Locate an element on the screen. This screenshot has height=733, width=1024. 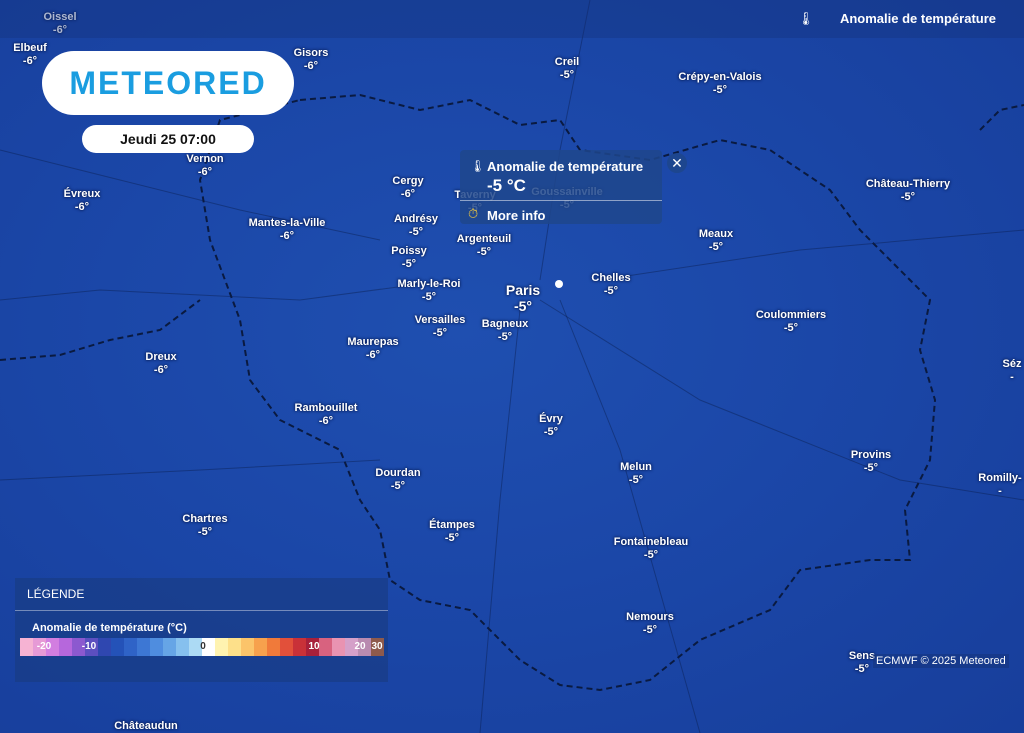
city-label: Romilly- - is located at coordinates (999, 485).